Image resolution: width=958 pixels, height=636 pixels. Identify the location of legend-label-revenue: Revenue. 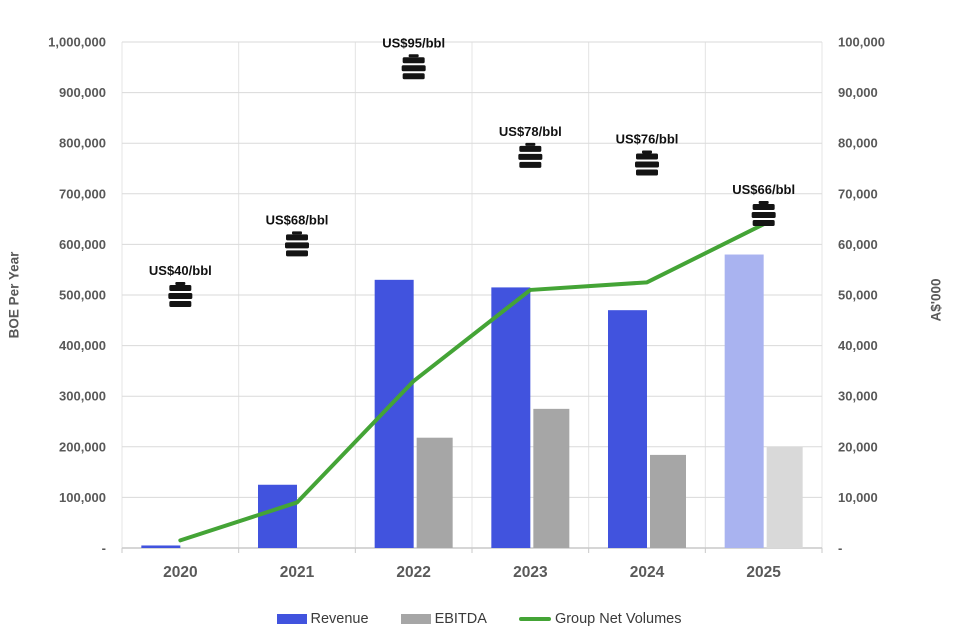
(339, 619).